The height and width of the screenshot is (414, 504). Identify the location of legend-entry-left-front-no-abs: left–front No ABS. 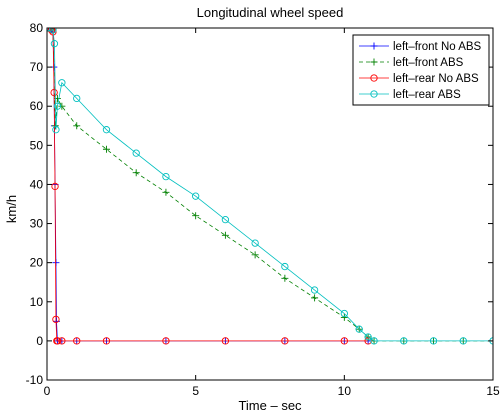
(420, 47).